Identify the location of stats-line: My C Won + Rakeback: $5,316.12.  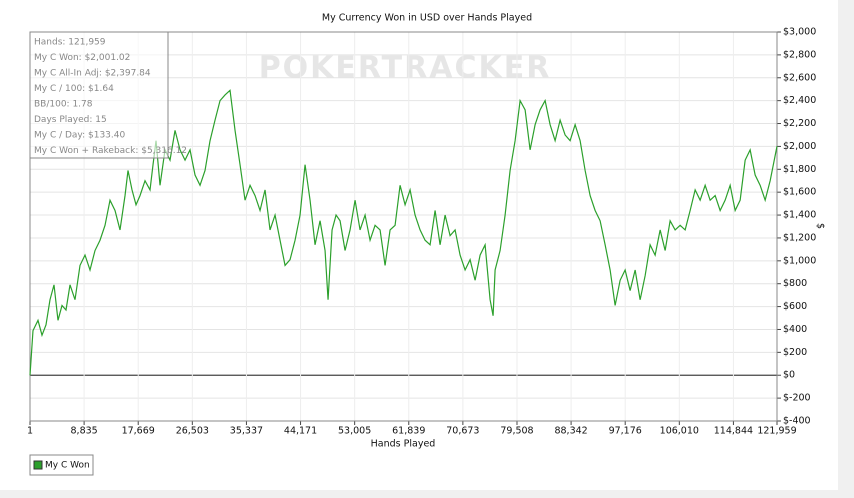
(110, 151).